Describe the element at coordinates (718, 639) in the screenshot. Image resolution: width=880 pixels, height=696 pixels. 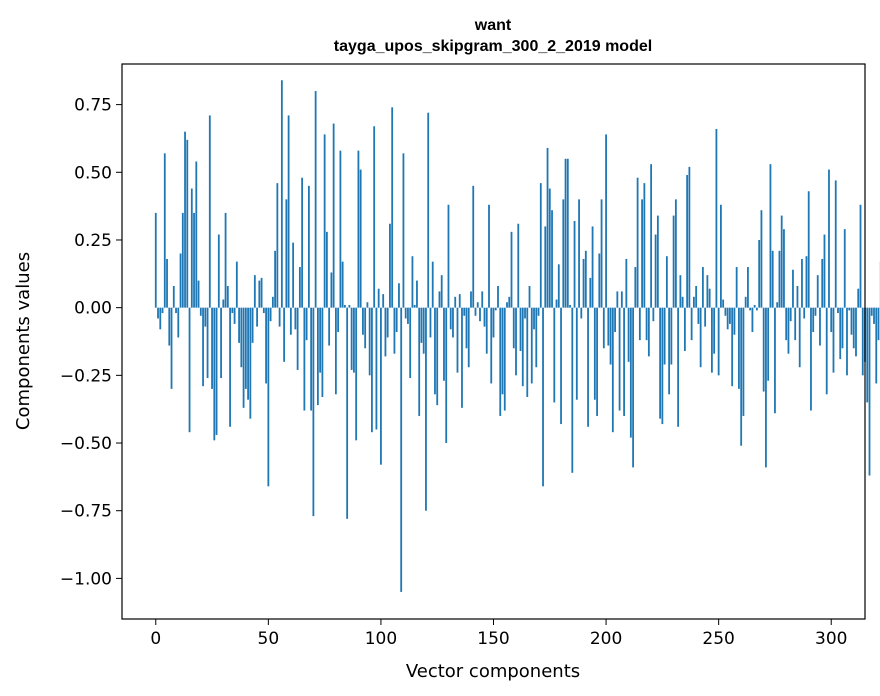
I see `x-tick-label: 250` at that location.